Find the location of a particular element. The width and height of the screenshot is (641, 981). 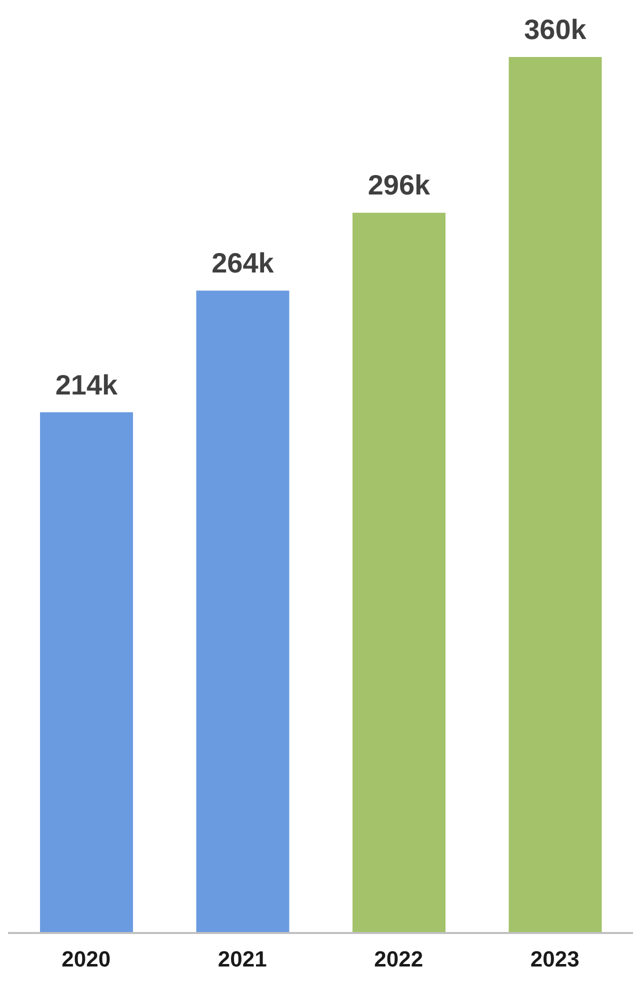

x-tick-label: 2022 is located at coordinates (399, 959).